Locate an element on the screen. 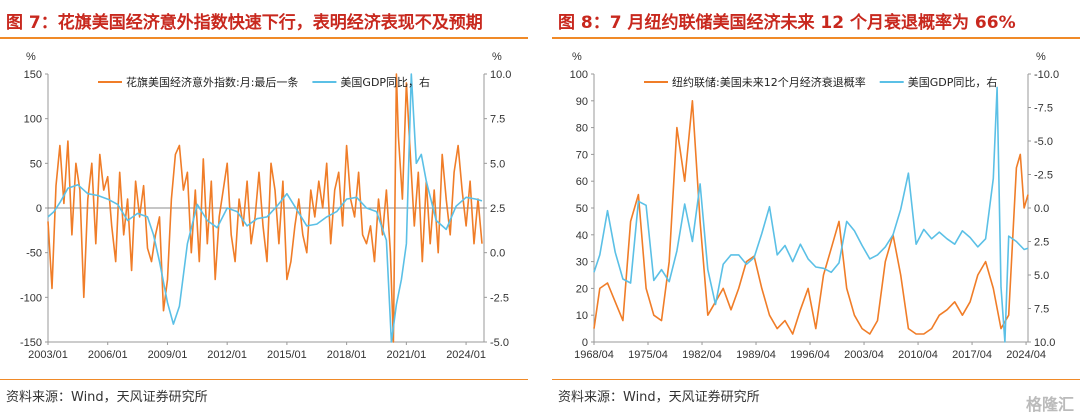 The height and width of the screenshot is (417, 1080). left-tick-label: 70 is located at coordinates (582, 155).